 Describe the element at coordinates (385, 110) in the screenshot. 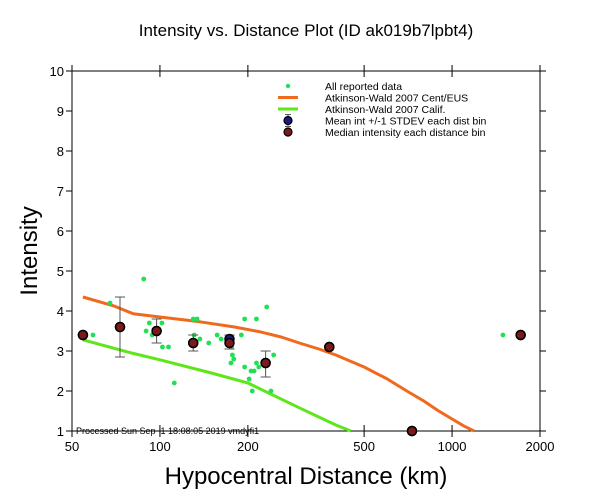

I see `legend-label: Atkinson-Wald 2007 Calif.` at that location.